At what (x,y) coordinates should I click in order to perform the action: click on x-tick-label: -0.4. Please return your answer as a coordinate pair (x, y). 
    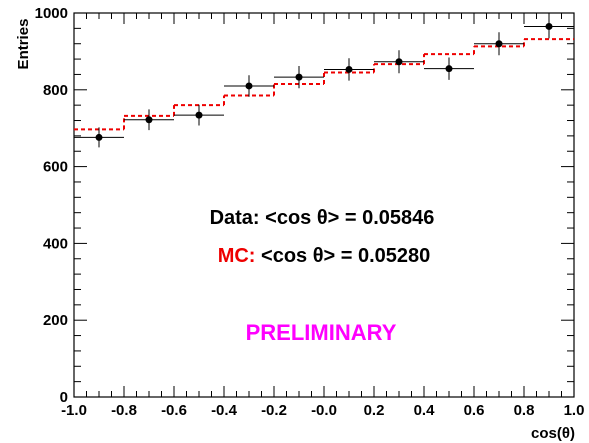
    Looking at the image, I should click on (224, 410).